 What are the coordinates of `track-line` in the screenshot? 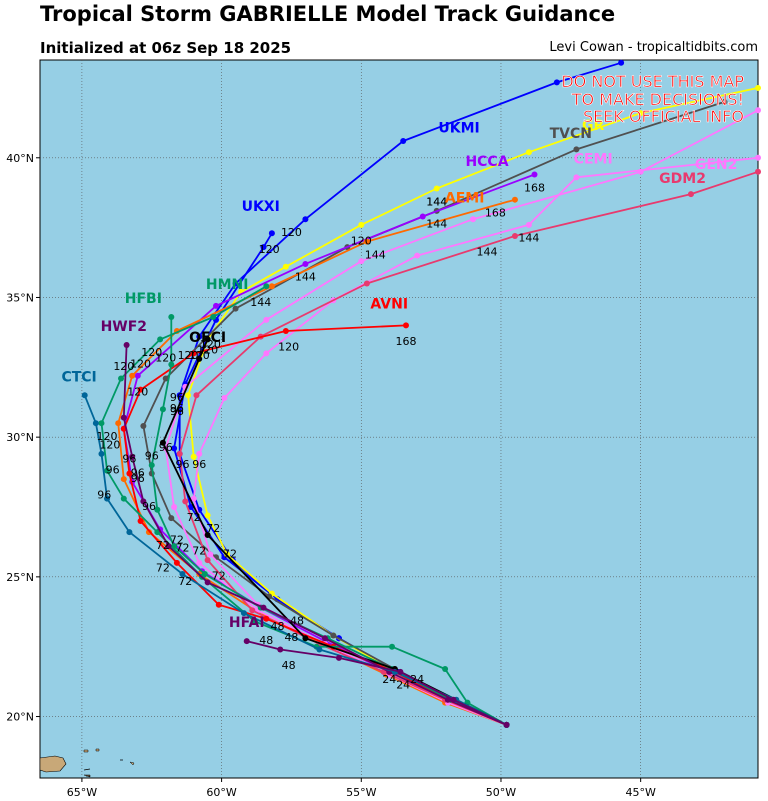 It's located at (376, 683).